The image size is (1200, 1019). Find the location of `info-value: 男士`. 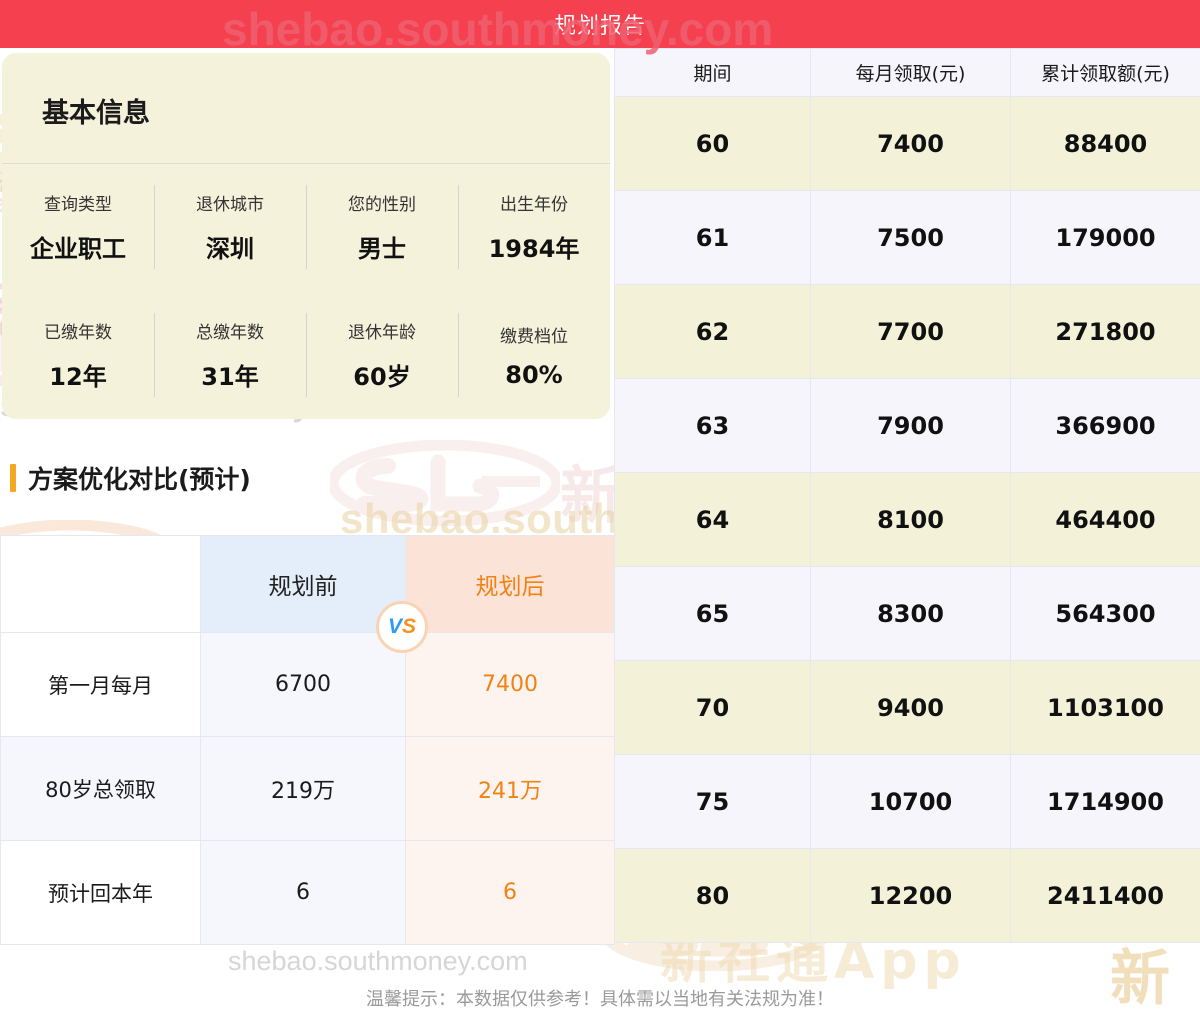

info-value: 男士 is located at coordinates (382, 249).